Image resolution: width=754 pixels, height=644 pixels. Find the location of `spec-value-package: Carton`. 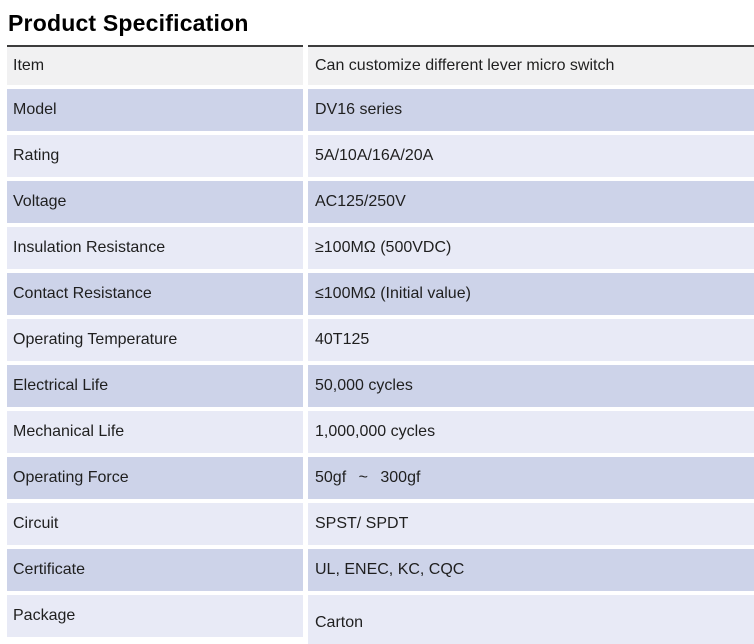

spec-value-package: Carton is located at coordinates (531, 619).